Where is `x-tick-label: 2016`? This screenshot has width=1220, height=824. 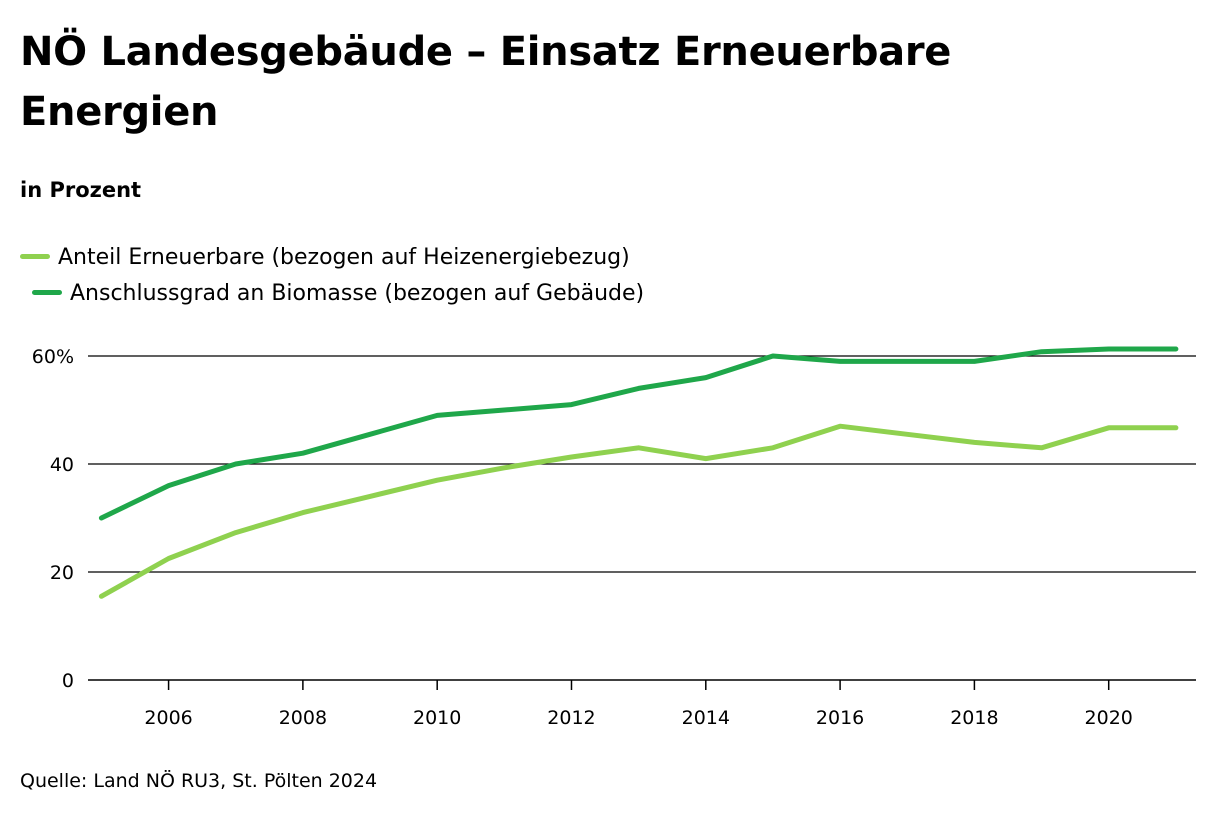 x-tick-label: 2016 is located at coordinates (840, 718).